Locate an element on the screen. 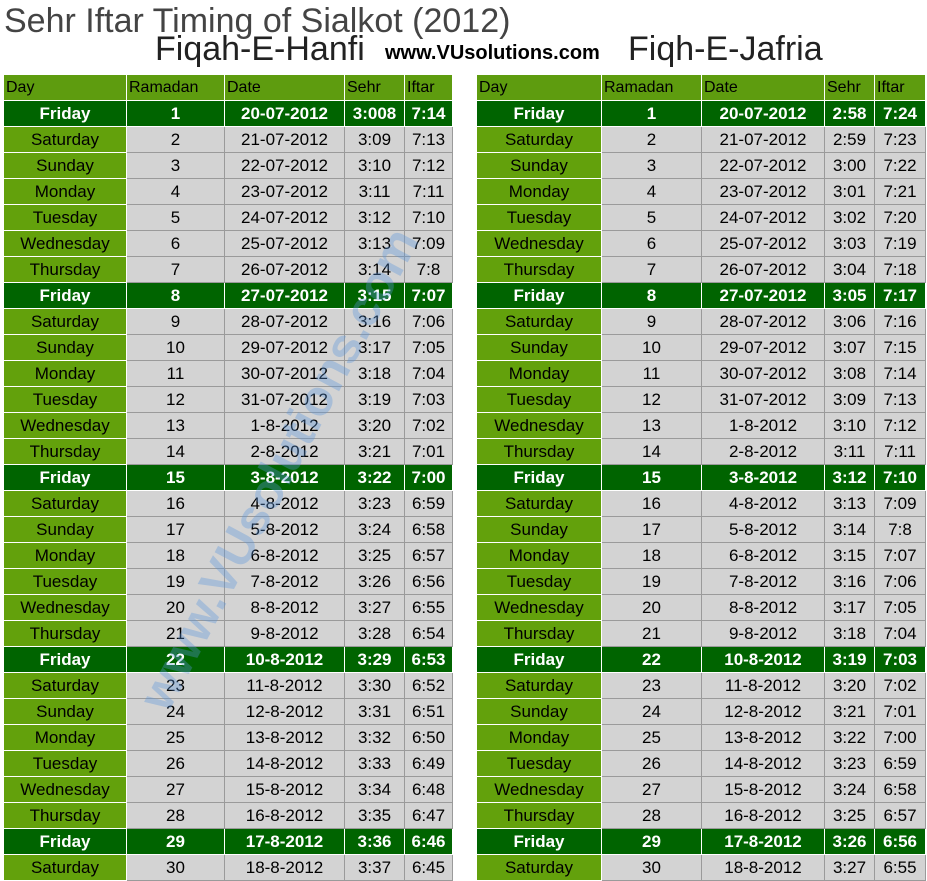 Image resolution: width=927 pixels, height=881 pixels. ramadan-cell: 27 is located at coordinates (652, 790).